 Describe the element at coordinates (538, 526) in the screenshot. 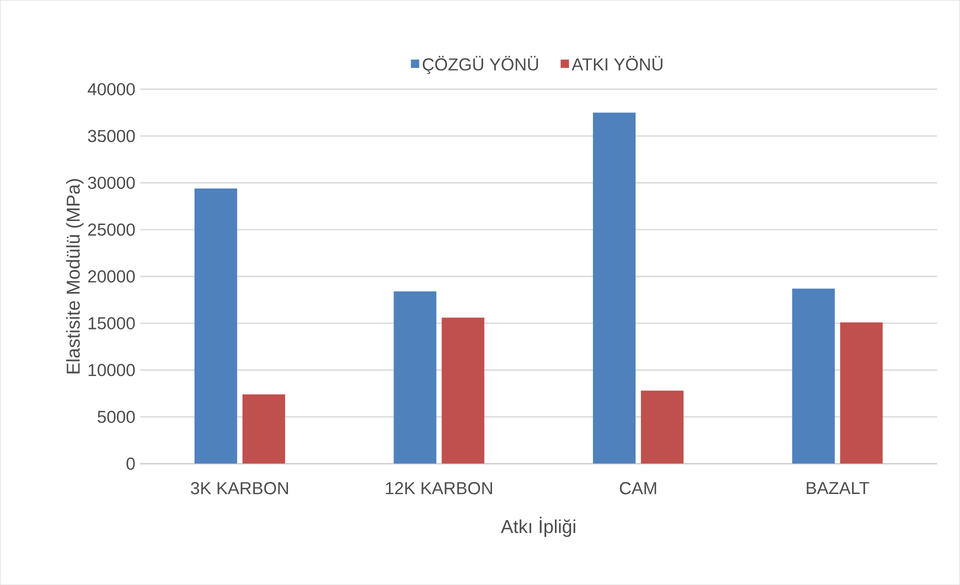

I see `x-axis-title: Atkı İpliği` at that location.